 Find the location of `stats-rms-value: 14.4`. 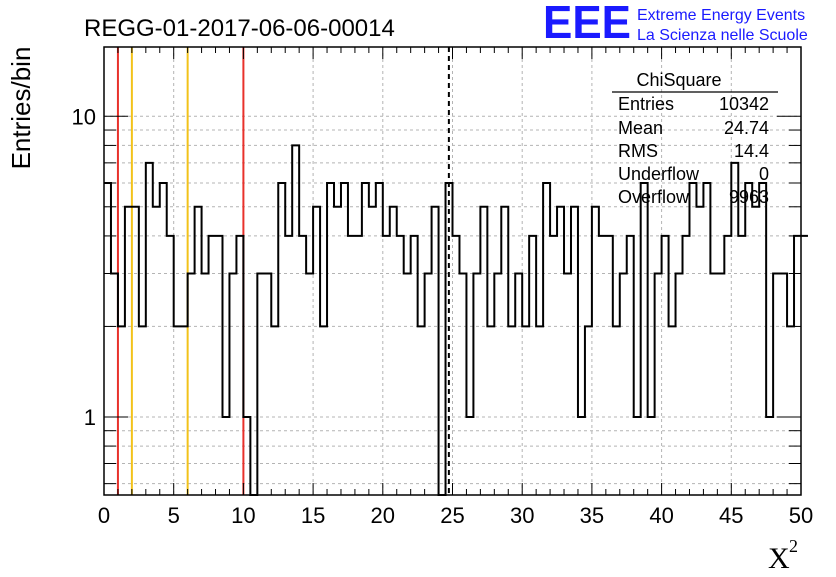

stats-rms-value: 14.4 is located at coordinates (751, 151).